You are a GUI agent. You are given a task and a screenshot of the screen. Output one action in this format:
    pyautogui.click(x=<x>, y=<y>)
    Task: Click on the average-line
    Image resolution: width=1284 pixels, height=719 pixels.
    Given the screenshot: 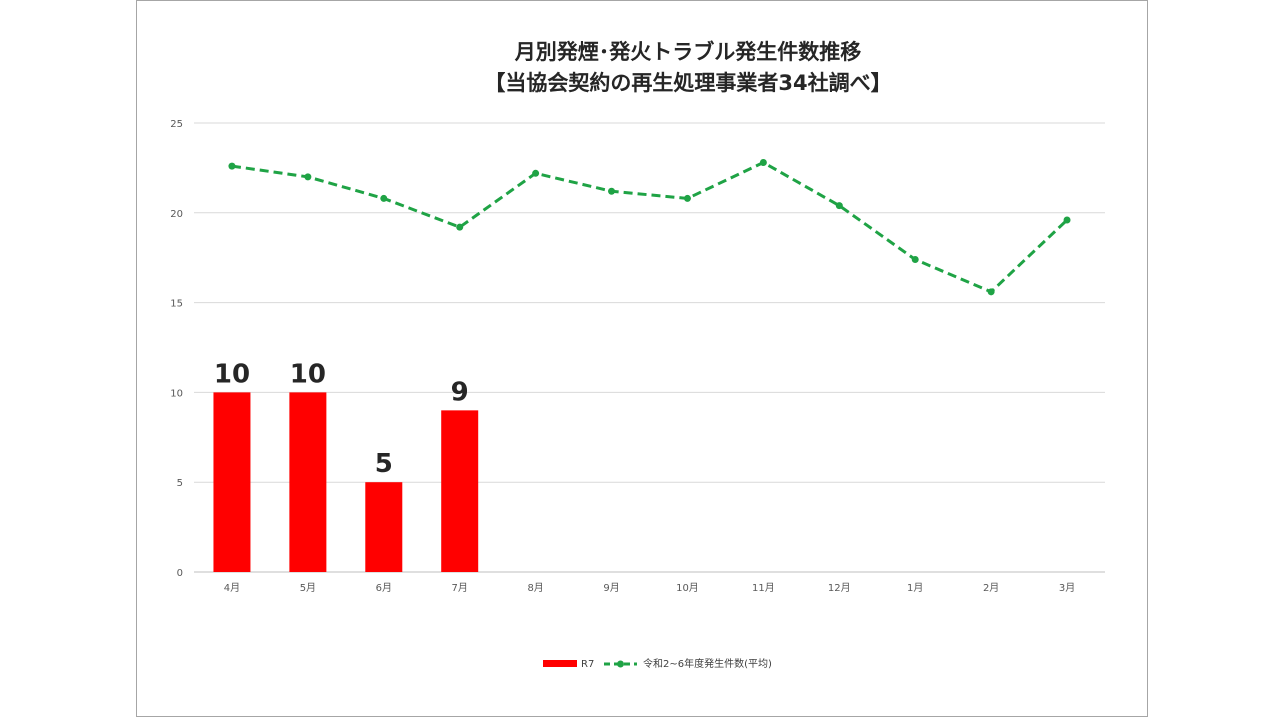 What is the action you would take?
    pyautogui.click(x=650, y=227)
    